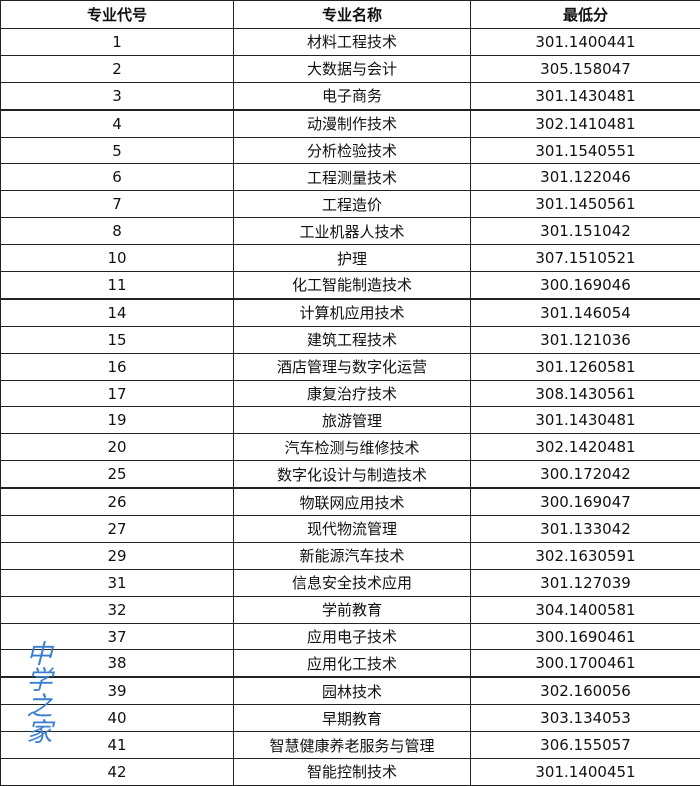 The image size is (700, 786). I want to click on cell-major-code: 20, so click(117, 447).